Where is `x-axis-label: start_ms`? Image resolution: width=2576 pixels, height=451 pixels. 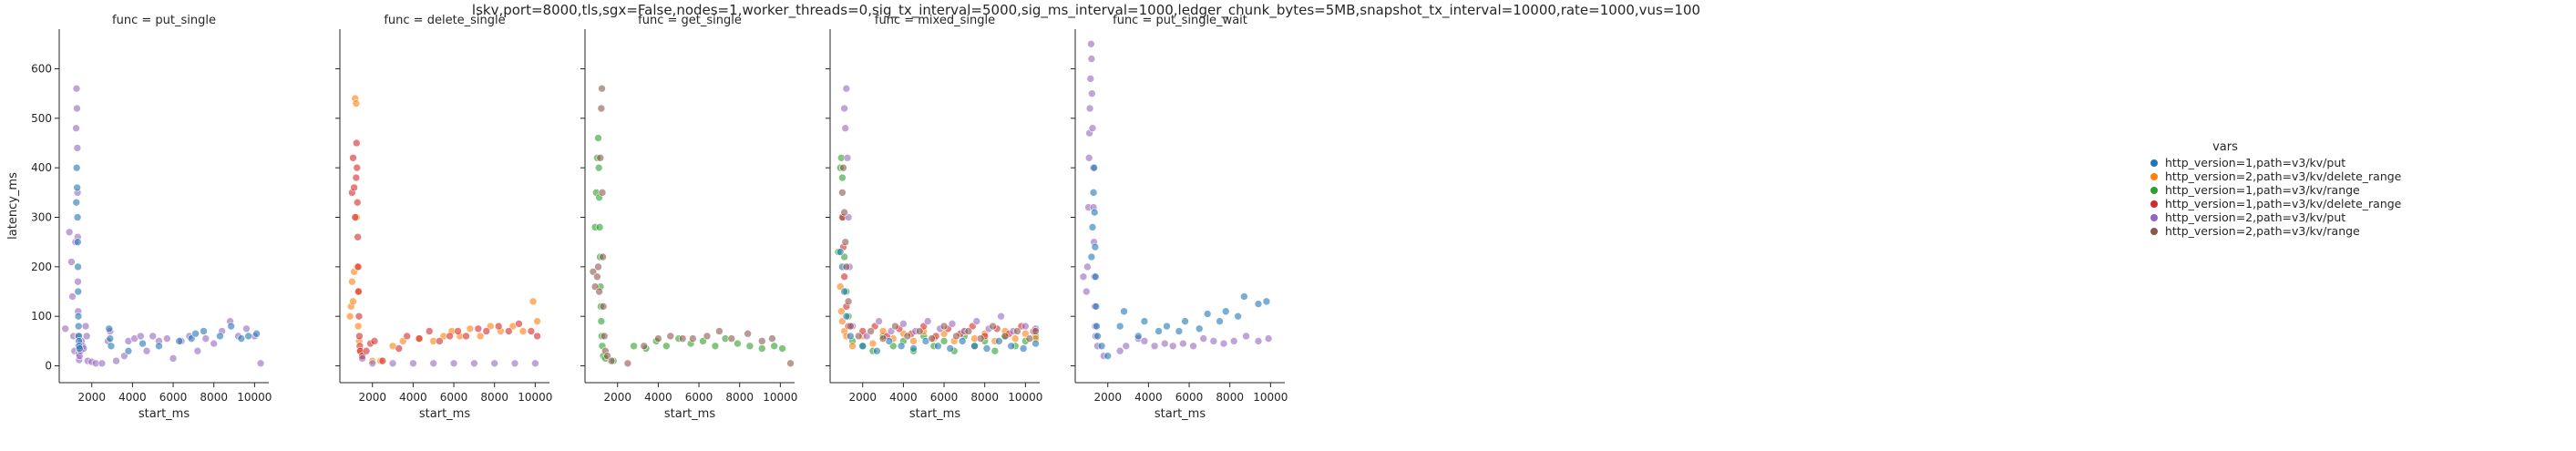 x-axis-label: start_ms is located at coordinates (935, 414).